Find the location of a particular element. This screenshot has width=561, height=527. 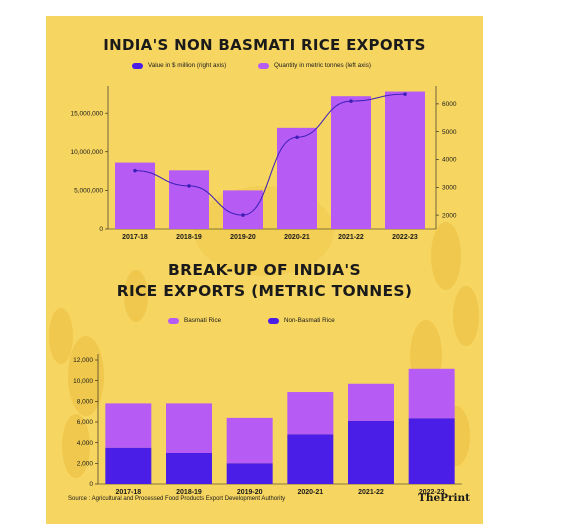

chart1-title: INDIA'S NON BASMATI RICE EXPORTS is located at coordinates (264, 45).